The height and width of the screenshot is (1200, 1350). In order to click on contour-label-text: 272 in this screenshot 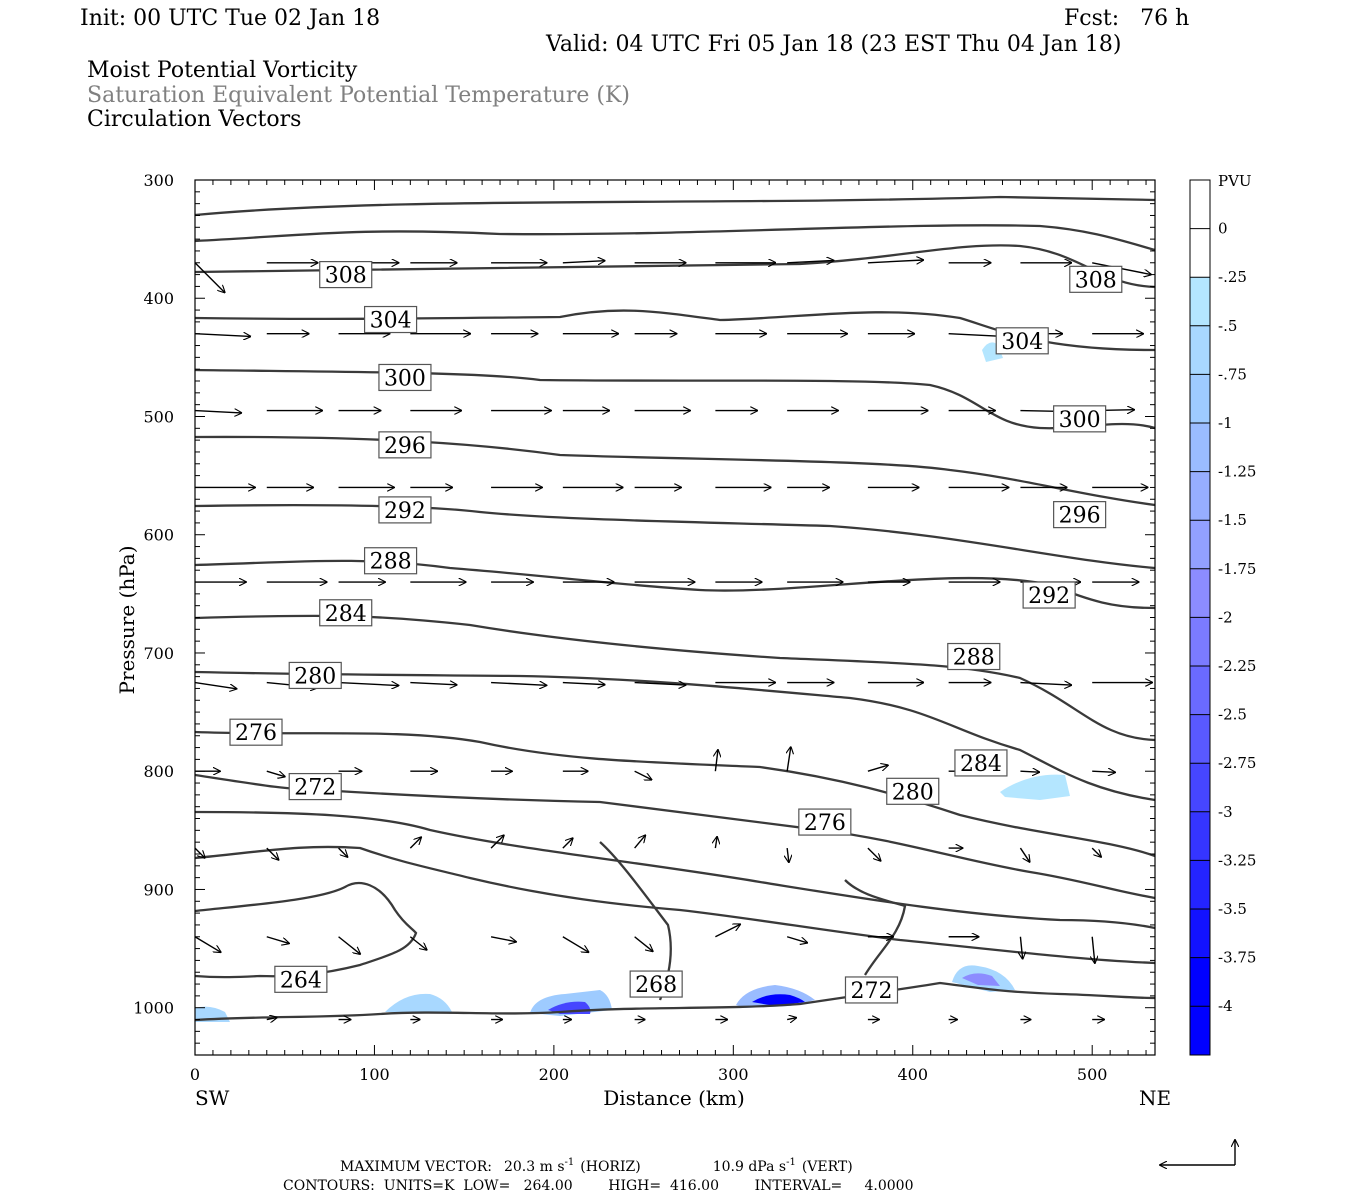, I will do `click(315, 788)`.